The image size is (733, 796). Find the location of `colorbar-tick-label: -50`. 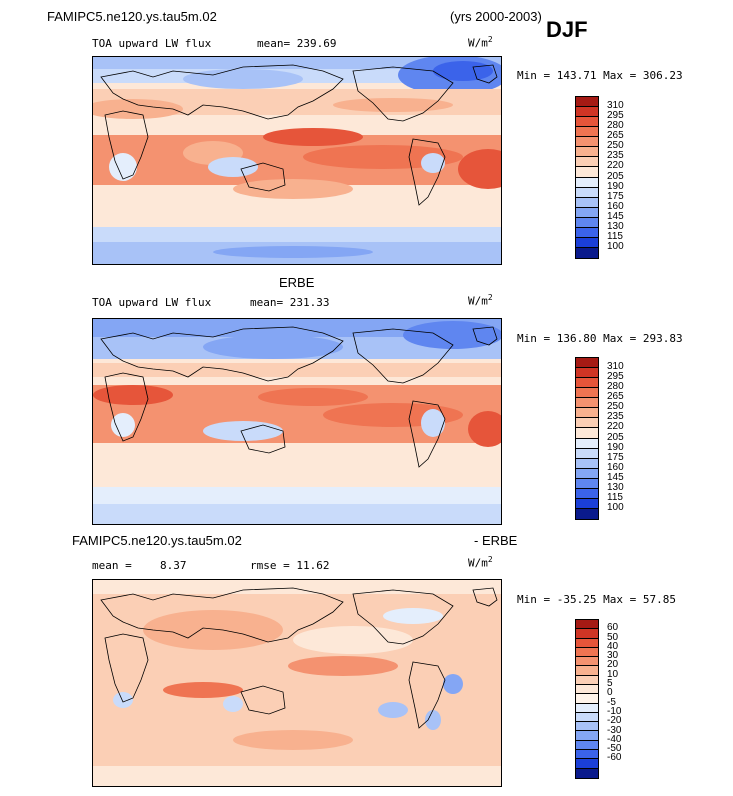

colorbar-tick-label: -50 is located at coordinates (614, 749).